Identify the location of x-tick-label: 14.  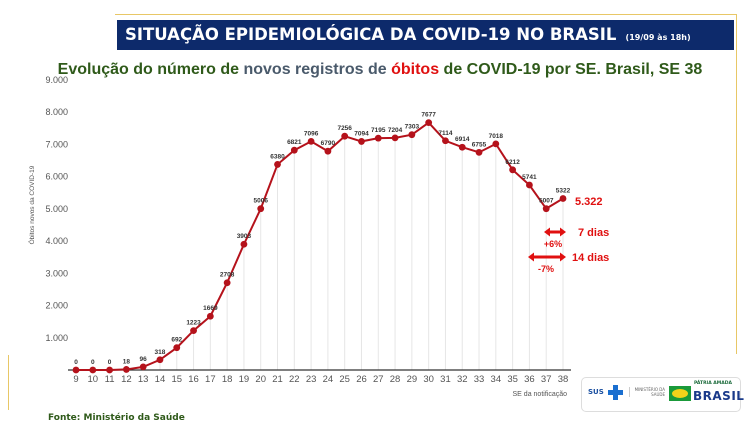
(160, 379).